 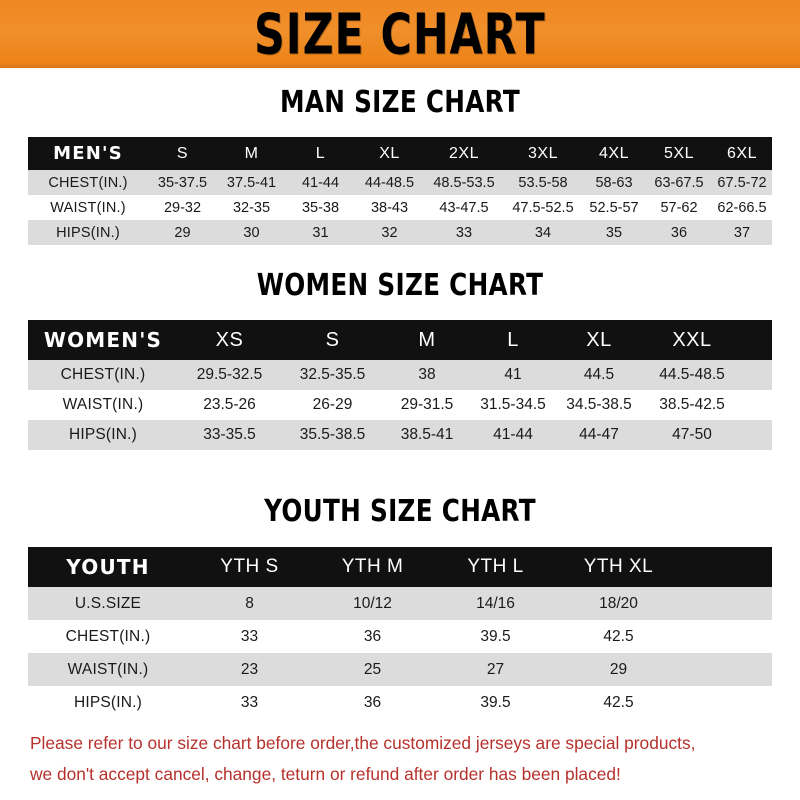 What do you see at coordinates (88, 232) in the screenshot?
I see `men-row-label-hips: HIPS(IN.)` at bounding box center [88, 232].